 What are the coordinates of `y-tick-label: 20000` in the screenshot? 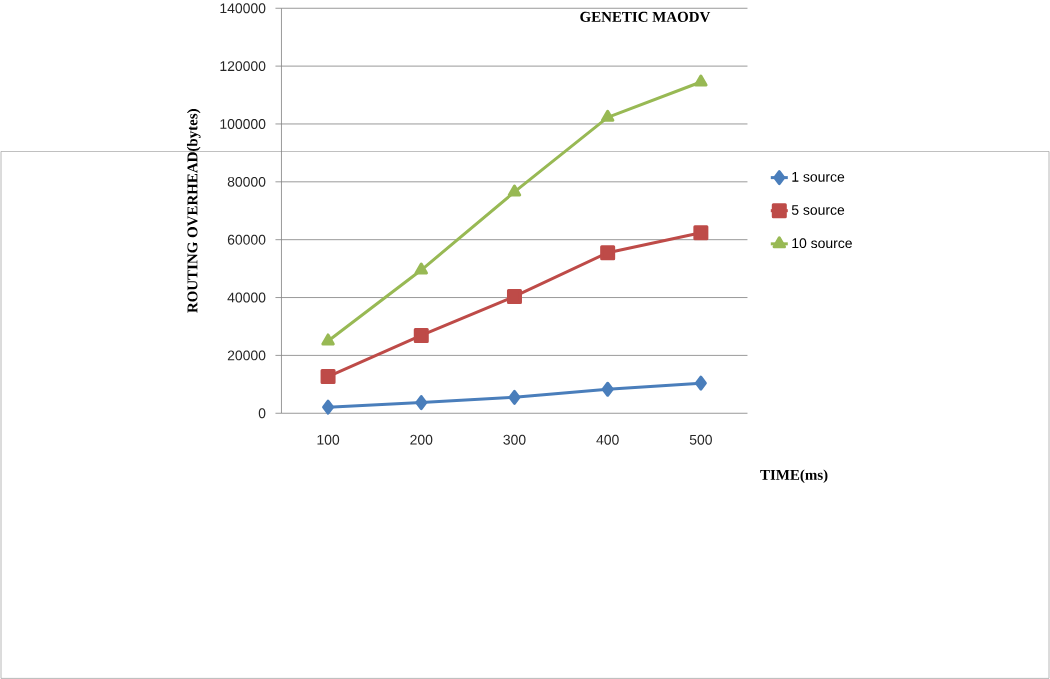 It's located at (246, 355).